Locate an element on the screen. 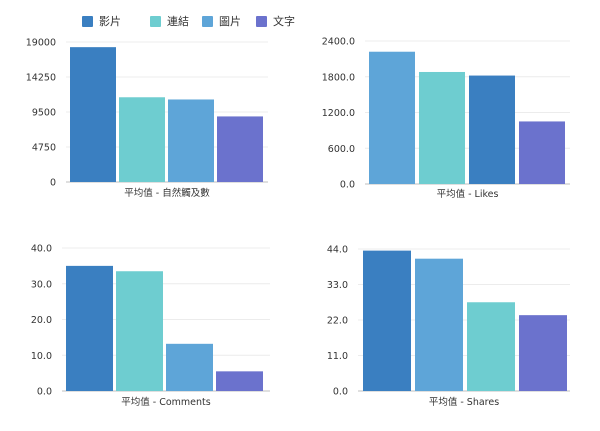 The width and height of the screenshot is (600, 431). y-tick-label: 30.0 is located at coordinates (41, 284).